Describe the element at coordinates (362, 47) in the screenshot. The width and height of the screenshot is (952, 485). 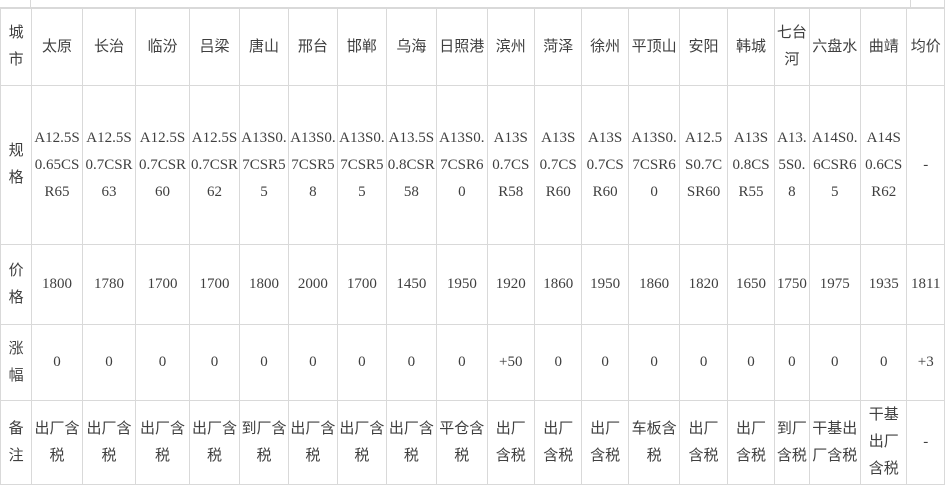
I see `header-city-handan: 邯郸` at that location.